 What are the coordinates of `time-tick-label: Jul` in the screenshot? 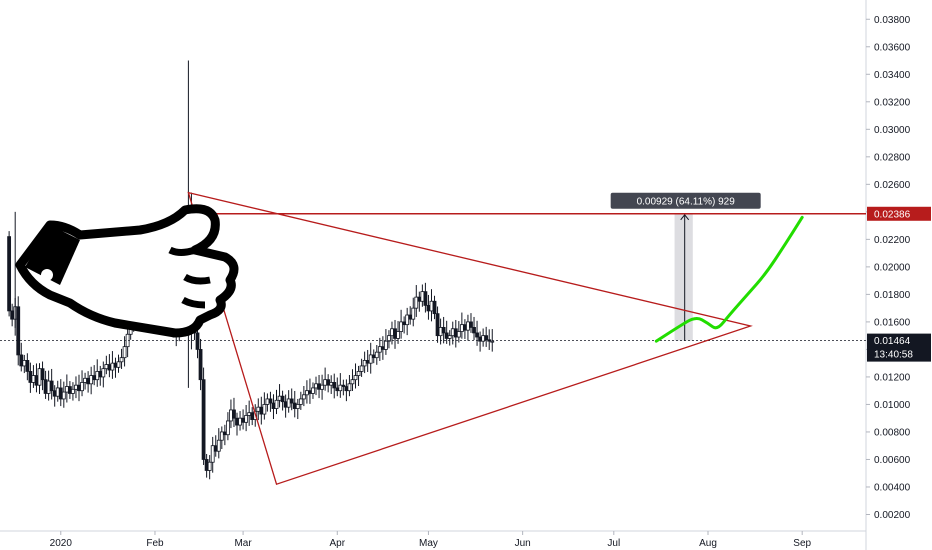 It's located at (613, 543).